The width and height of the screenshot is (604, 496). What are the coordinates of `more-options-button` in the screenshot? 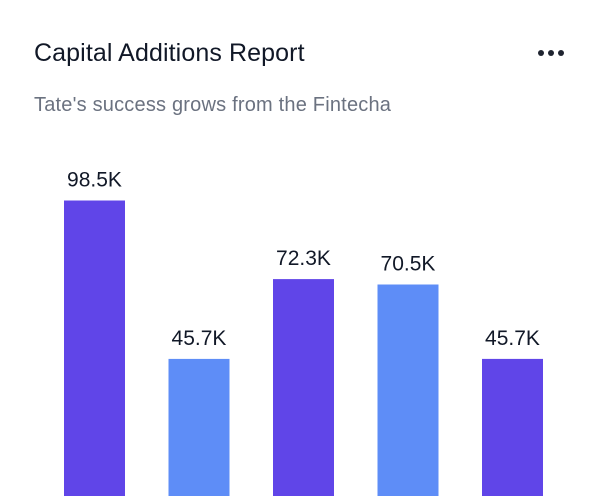 It's located at (551, 53).